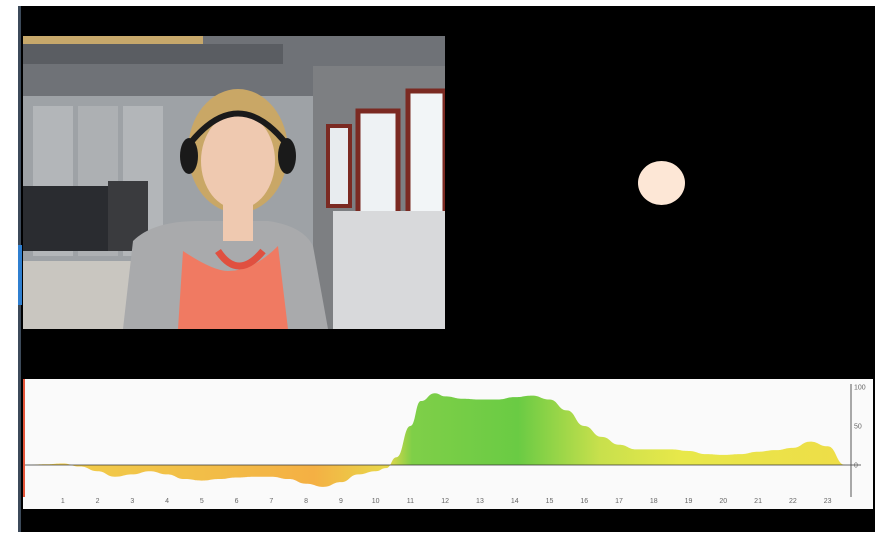  Describe the element at coordinates (65, 218) in the screenshot. I see `monitor` at that location.